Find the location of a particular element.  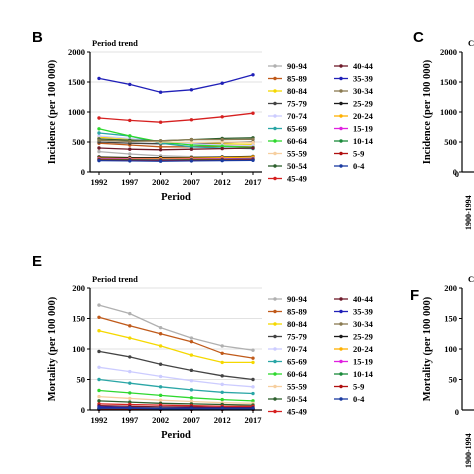

panel-title-b: Period trend is located at coordinates (115, 43).